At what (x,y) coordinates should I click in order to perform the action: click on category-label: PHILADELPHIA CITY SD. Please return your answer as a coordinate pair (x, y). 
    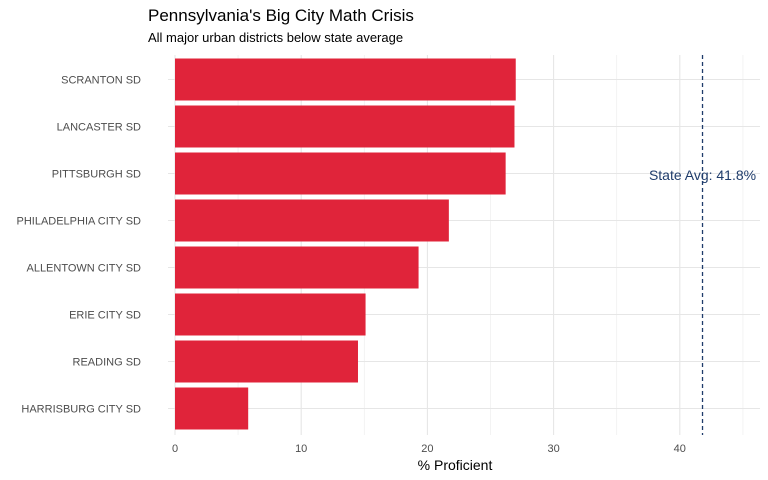
    Looking at the image, I should click on (78, 222).